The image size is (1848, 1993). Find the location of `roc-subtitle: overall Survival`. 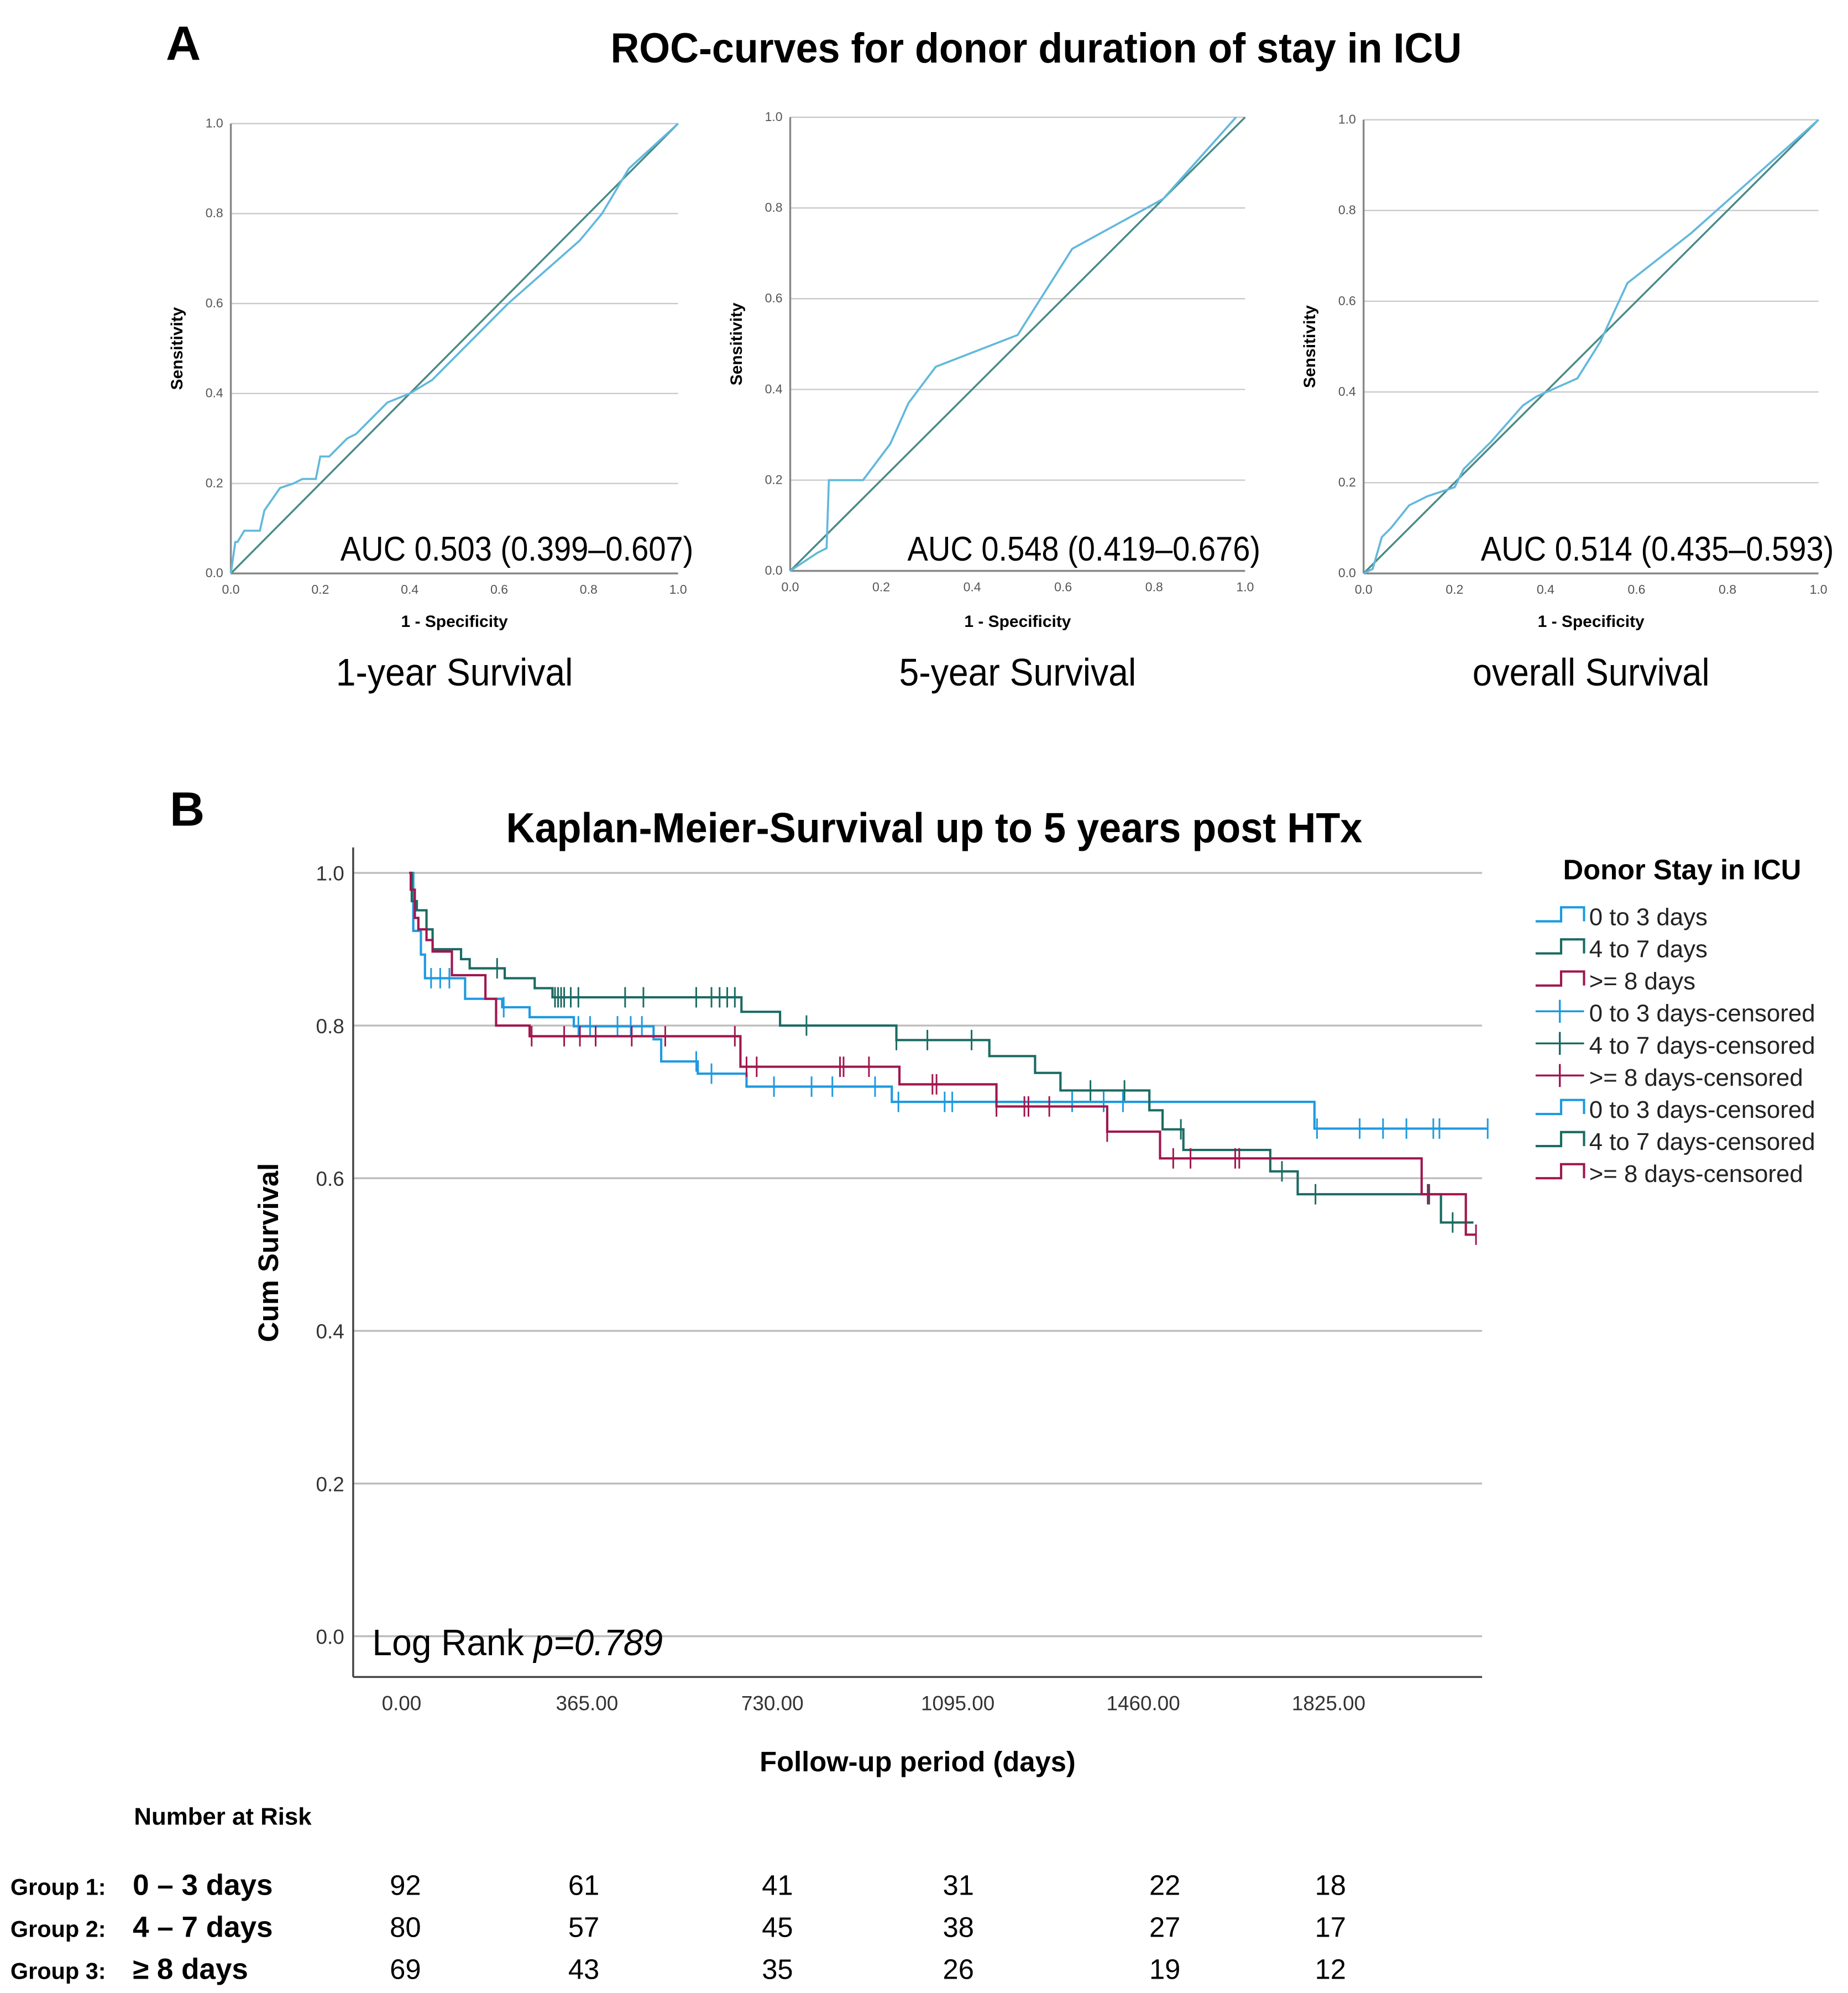

roc-subtitle: overall Survival is located at coordinates (1591, 672).